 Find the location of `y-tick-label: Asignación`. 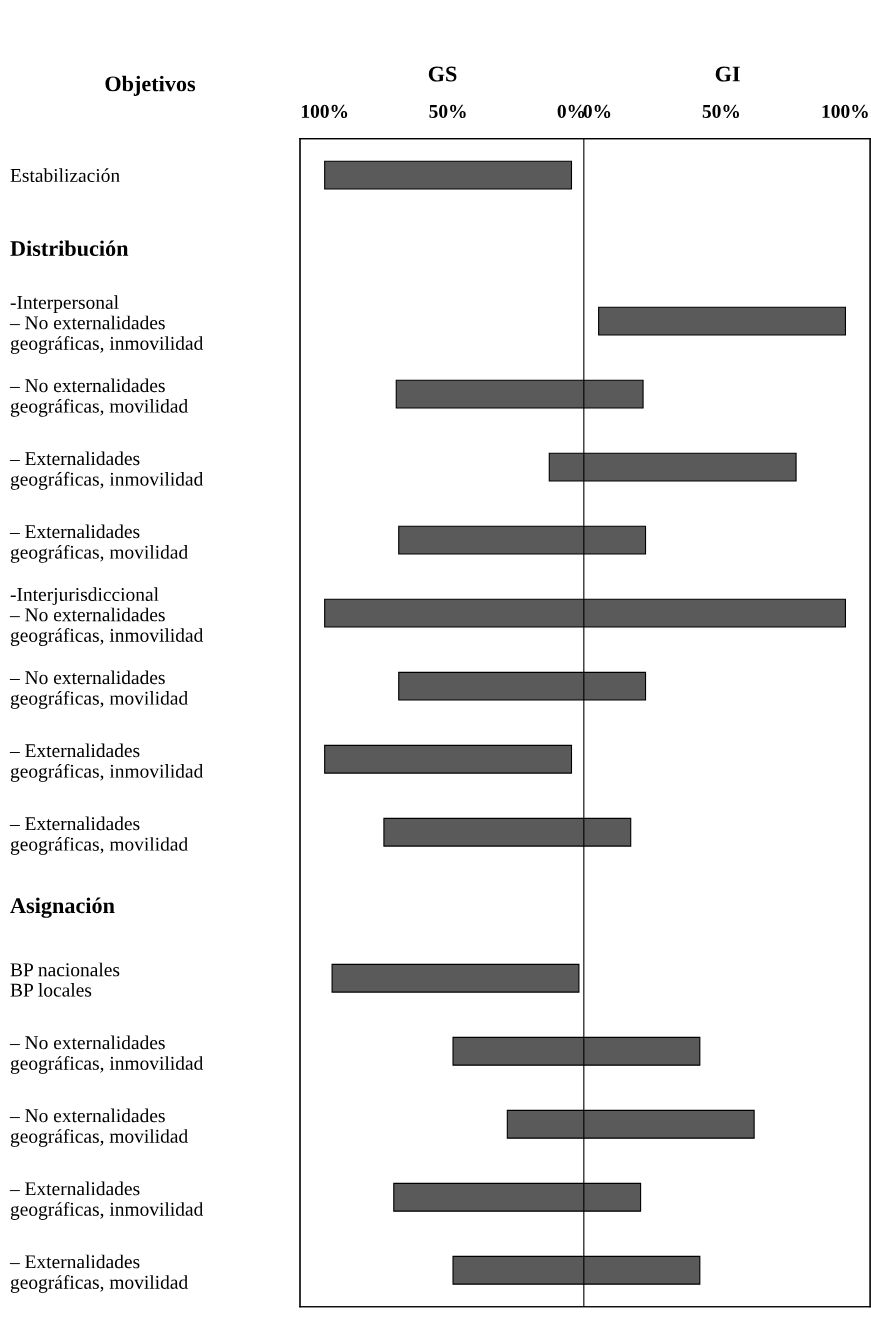

y-tick-label: Asignación is located at coordinates (62, 907).